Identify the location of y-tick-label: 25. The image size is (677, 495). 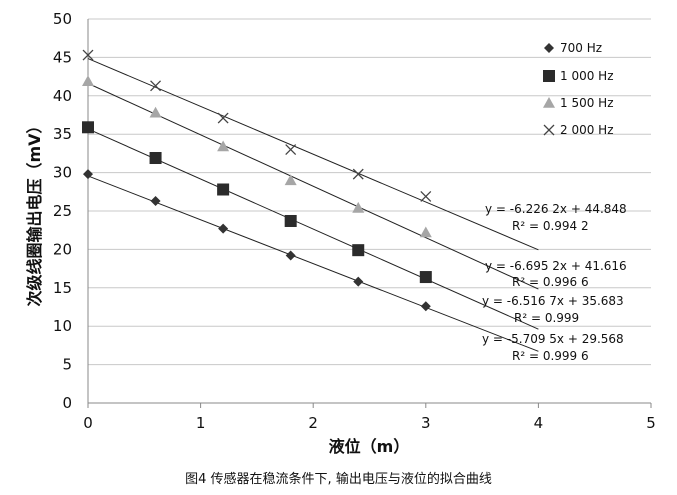
(62, 211).